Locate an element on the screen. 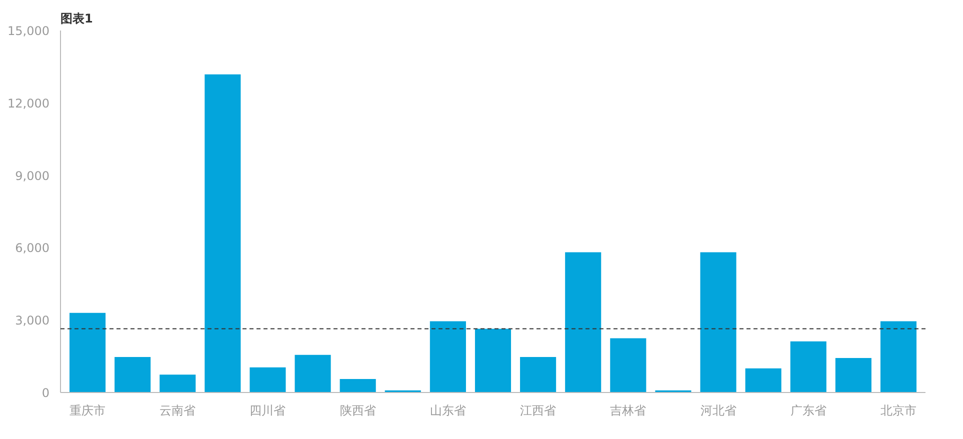  chart-title: 图表1 is located at coordinates (76, 19).